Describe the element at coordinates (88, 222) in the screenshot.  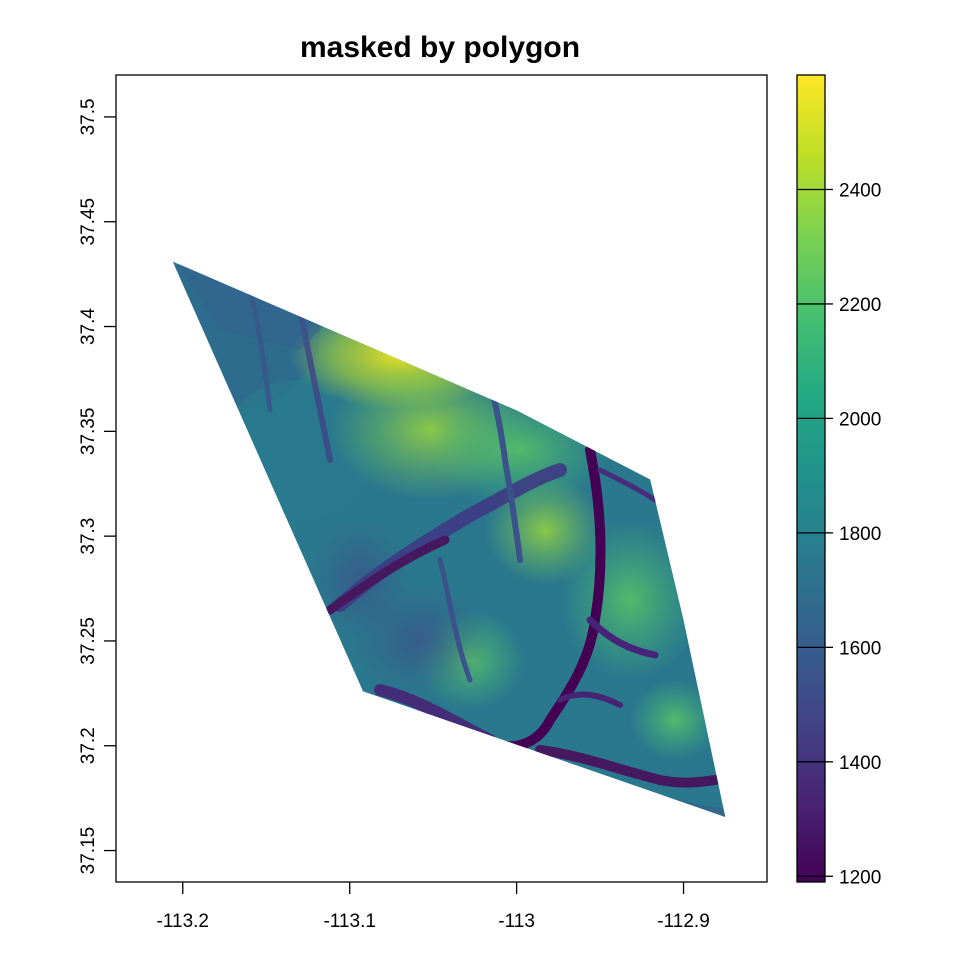
I see `y-tick-label: 37.45` at that location.